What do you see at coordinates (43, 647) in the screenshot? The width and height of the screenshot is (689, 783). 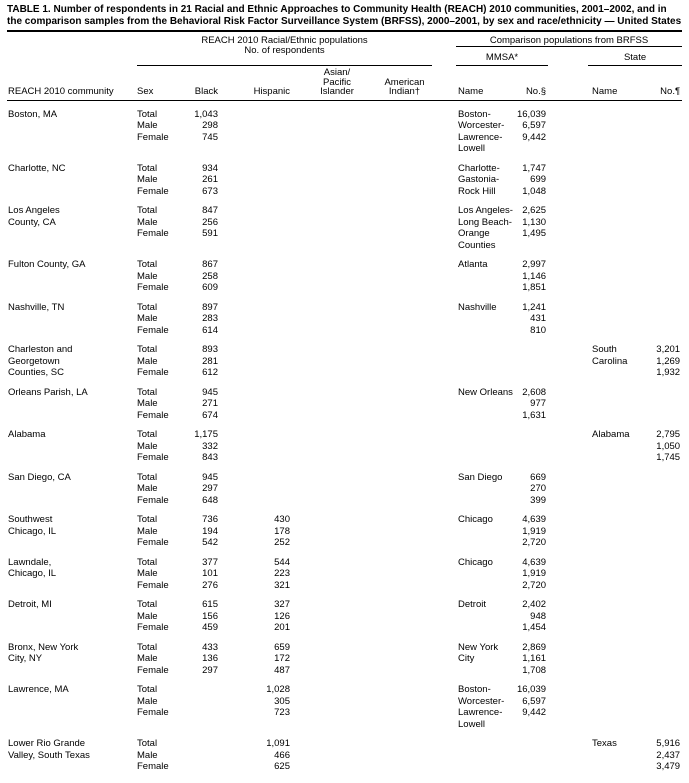 I see `cell-community: Bronx, New York` at bounding box center [43, 647].